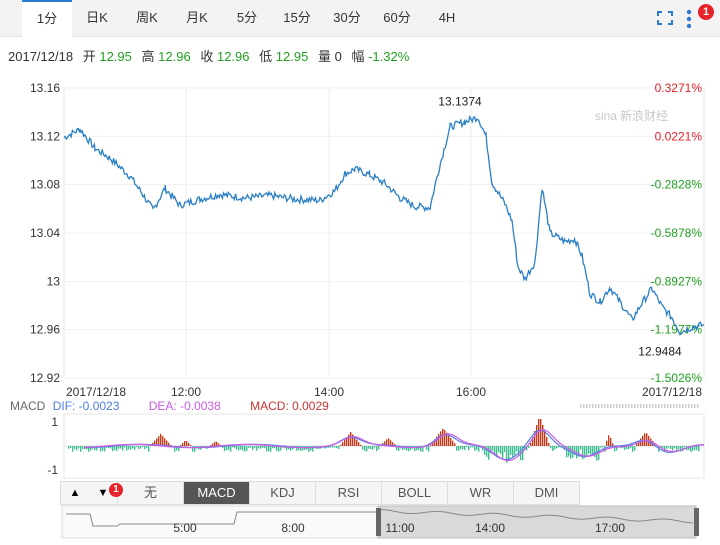  I want to click on indicator-tab-5: WR, so click(480, 493).